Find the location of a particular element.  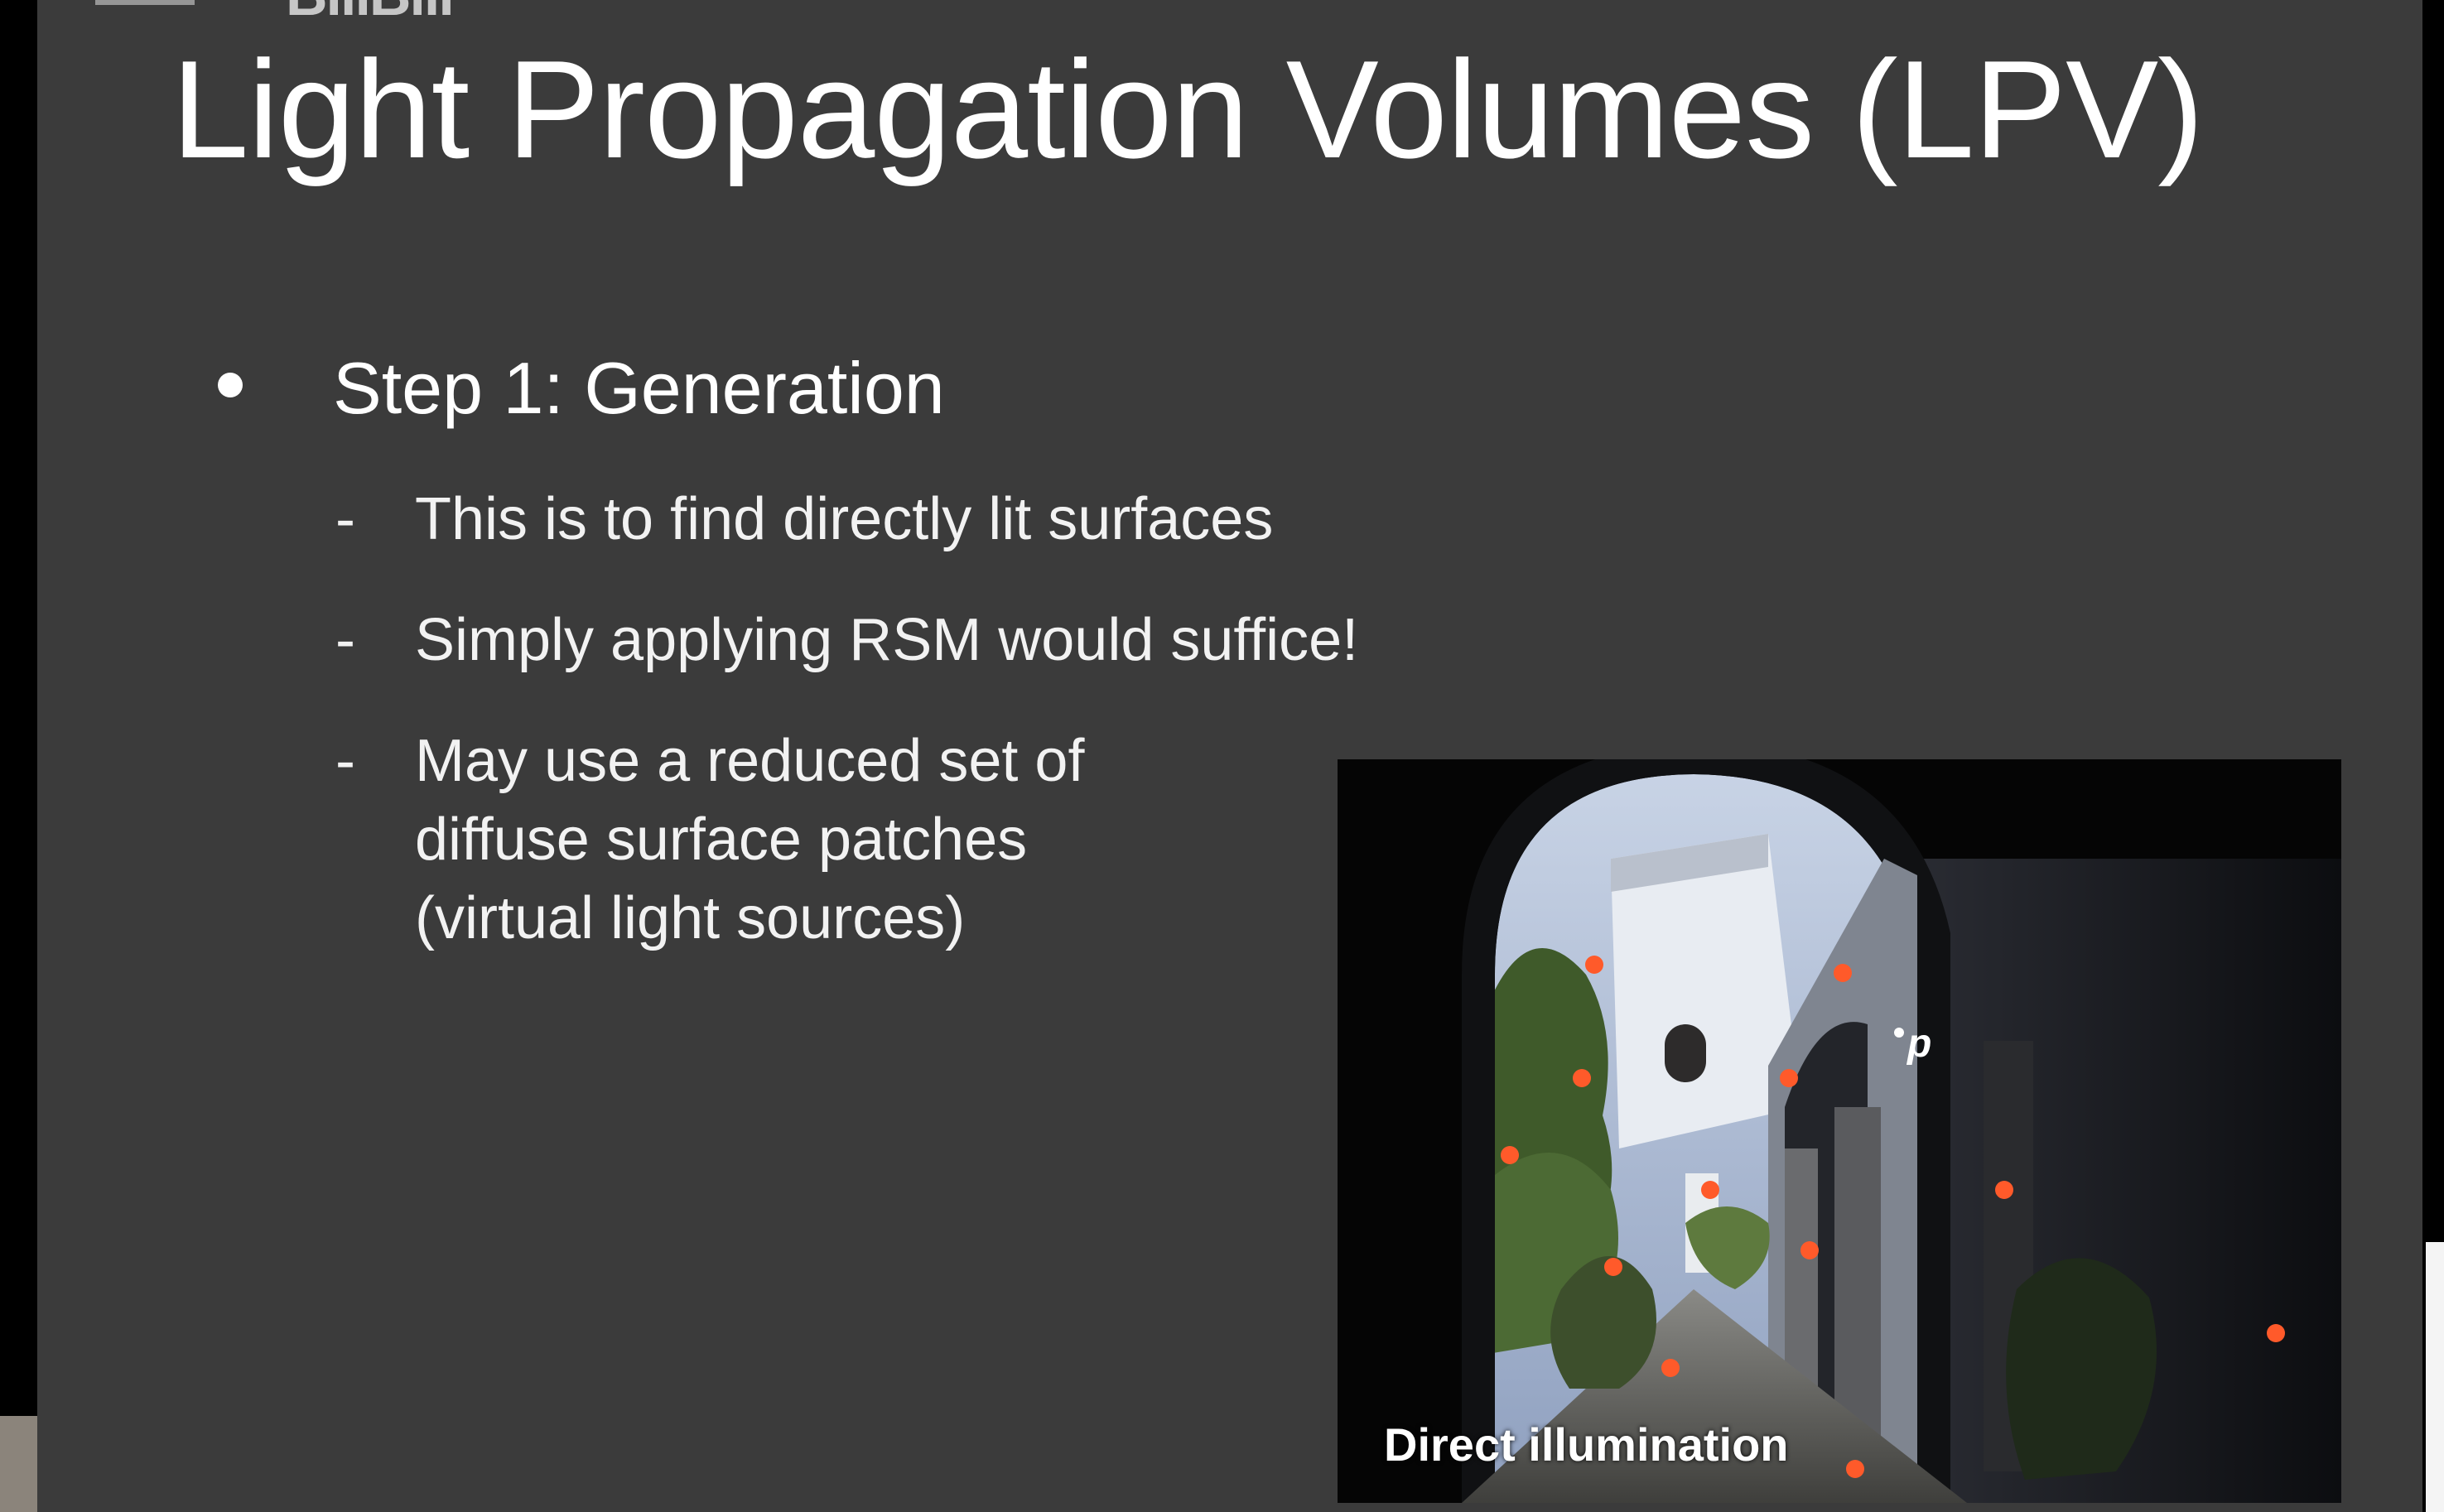

figure-caption: Direct illumination is located at coordinates (1586, 1444).